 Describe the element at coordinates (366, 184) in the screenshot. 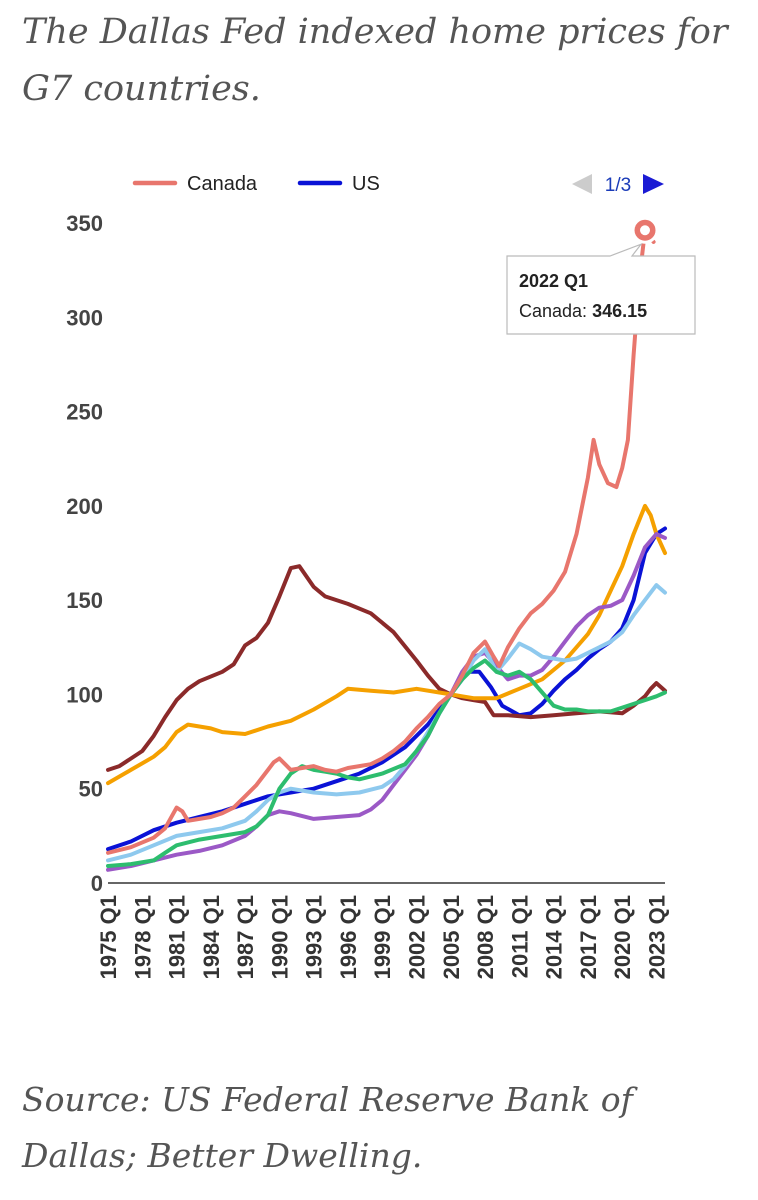

I see `legend-label: US` at that location.